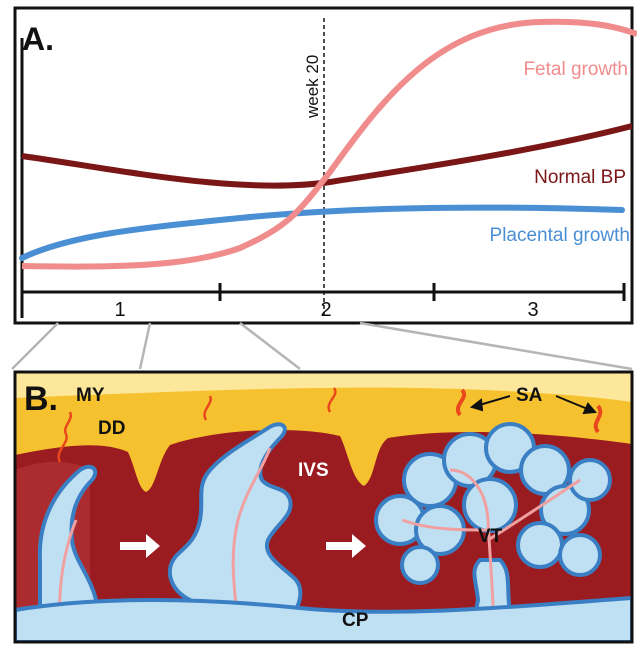 This screenshot has width=637, height=652. I want to click on trimester-3-label: 3, so click(532, 310).